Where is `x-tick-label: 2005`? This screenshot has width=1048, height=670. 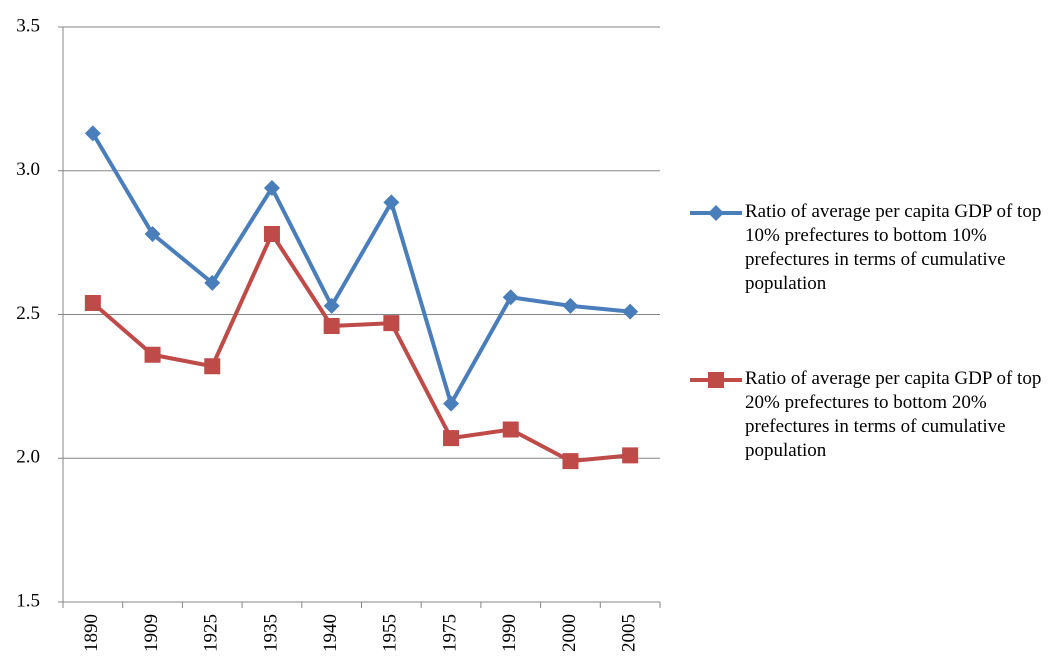 x-tick-label: 2005 is located at coordinates (629, 633).